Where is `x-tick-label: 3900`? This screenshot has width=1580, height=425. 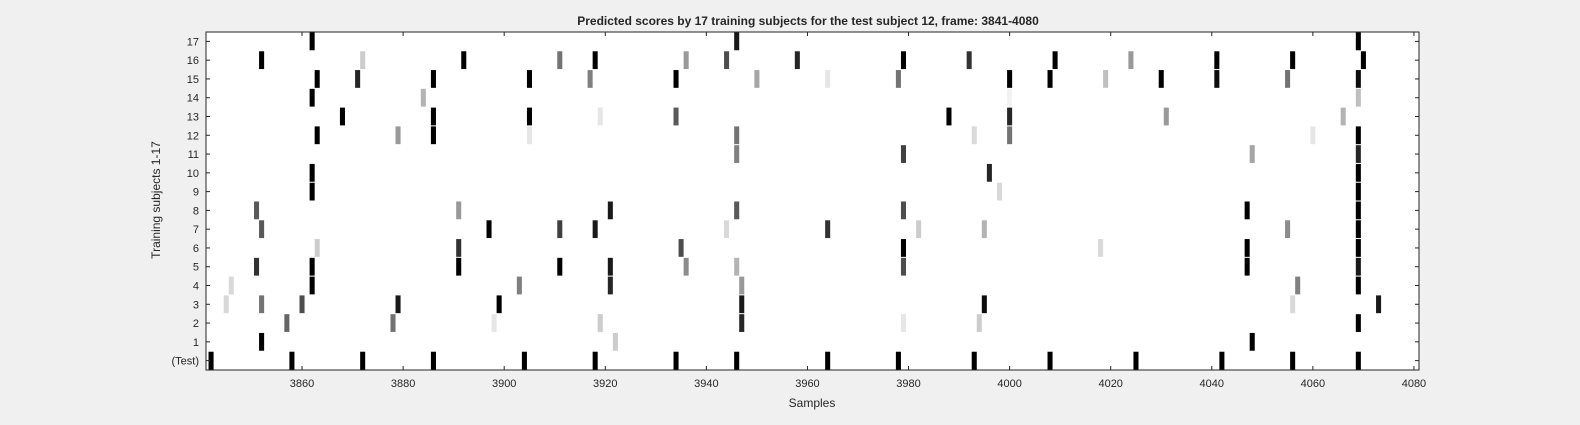 x-tick-label: 3900 is located at coordinates (504, 384).